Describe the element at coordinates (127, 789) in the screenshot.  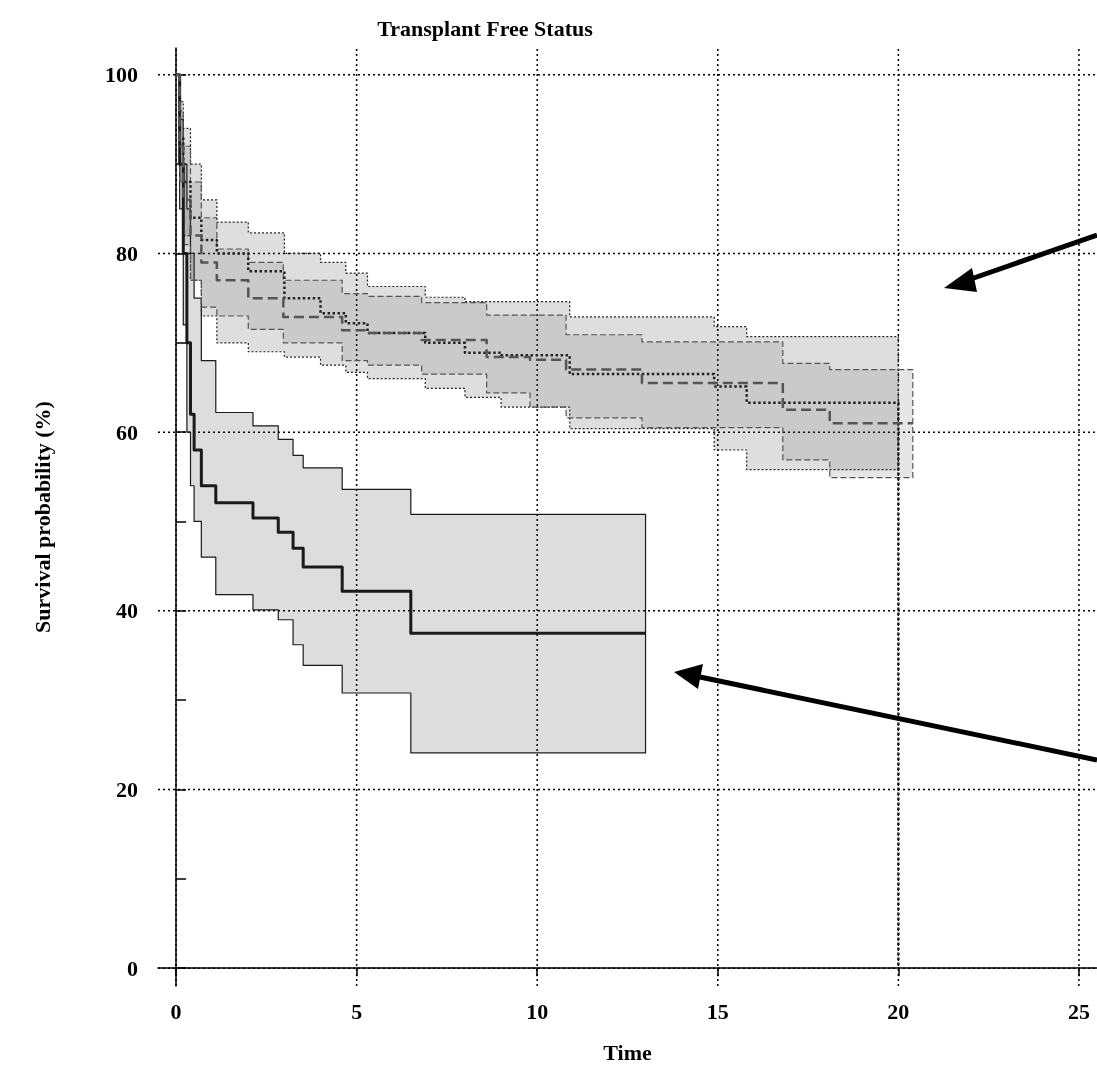
I see `y-tick-label: 20` at that location.